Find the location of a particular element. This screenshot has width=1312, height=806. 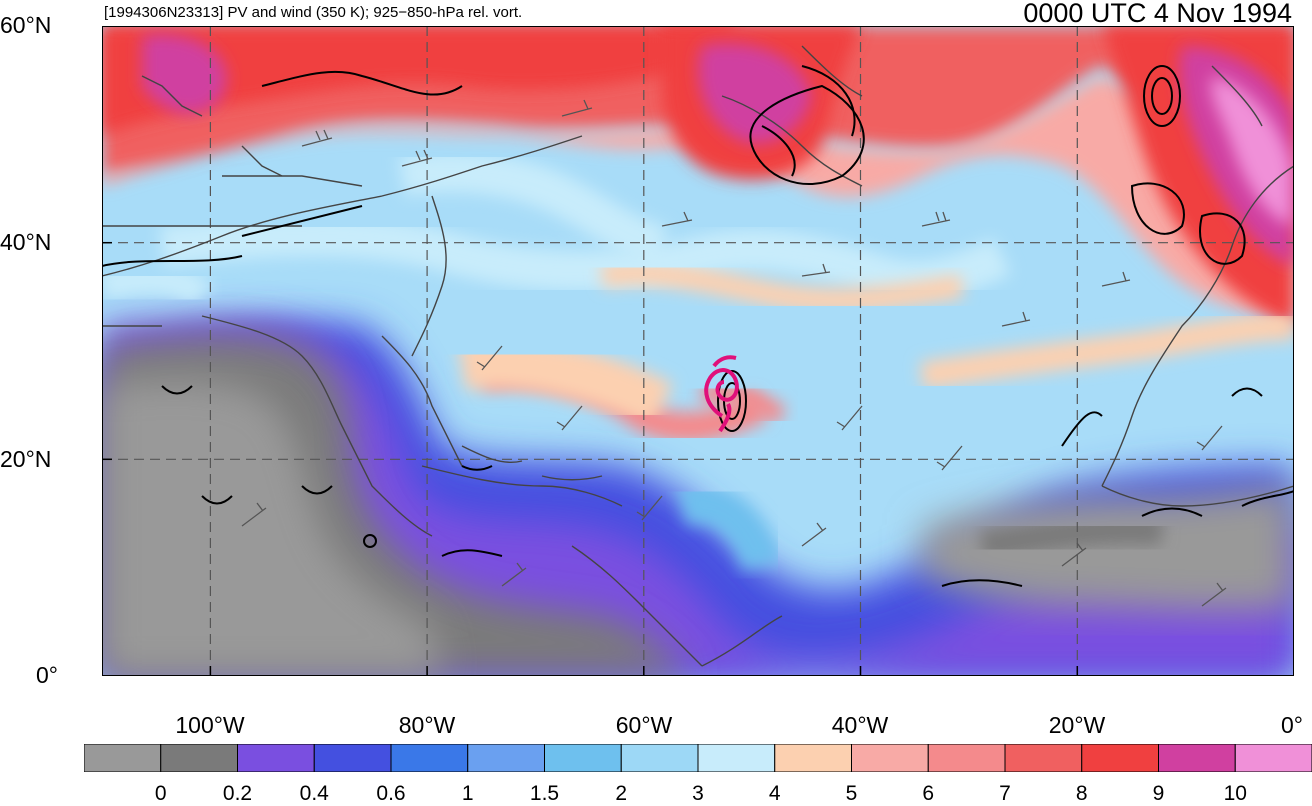

lon-label-60w: 60°W is located at coordinates (644, 725).